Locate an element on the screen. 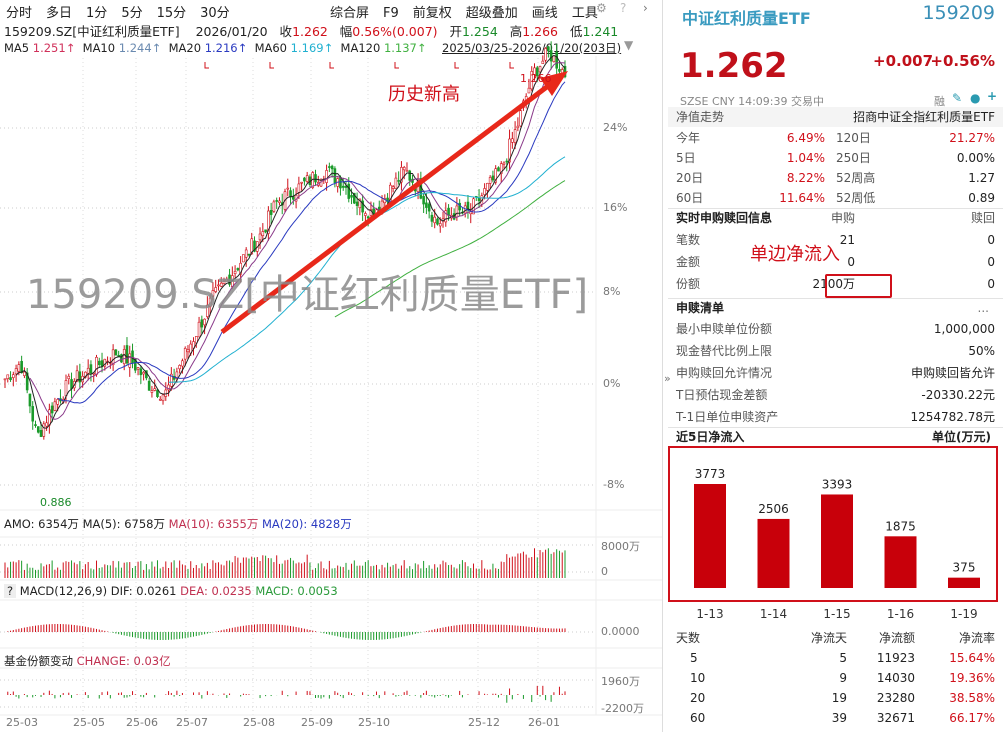 This screenshot has width=1003, height=732. tab-multiday: 多日 is located at coordinates (59, 13).